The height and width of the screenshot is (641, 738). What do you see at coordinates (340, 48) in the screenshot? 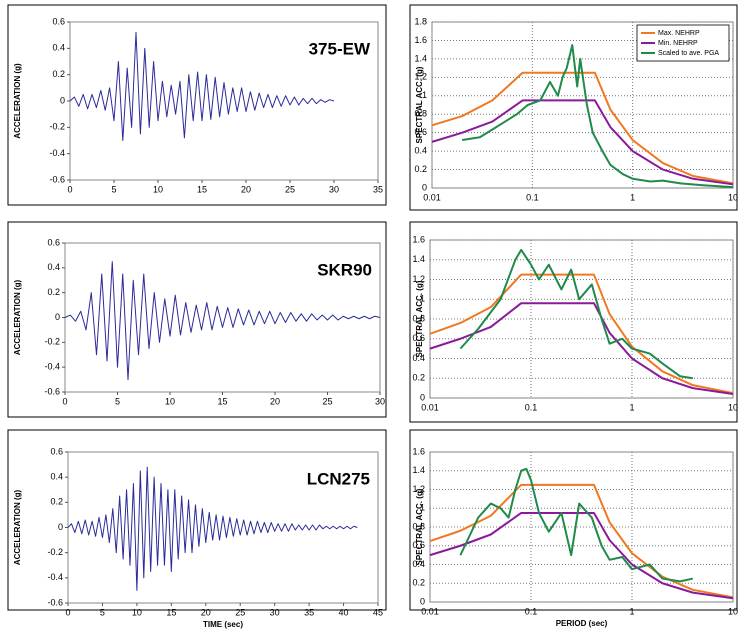
I see `chart-annotation: 375-EW` at bounding box center [340, 48].